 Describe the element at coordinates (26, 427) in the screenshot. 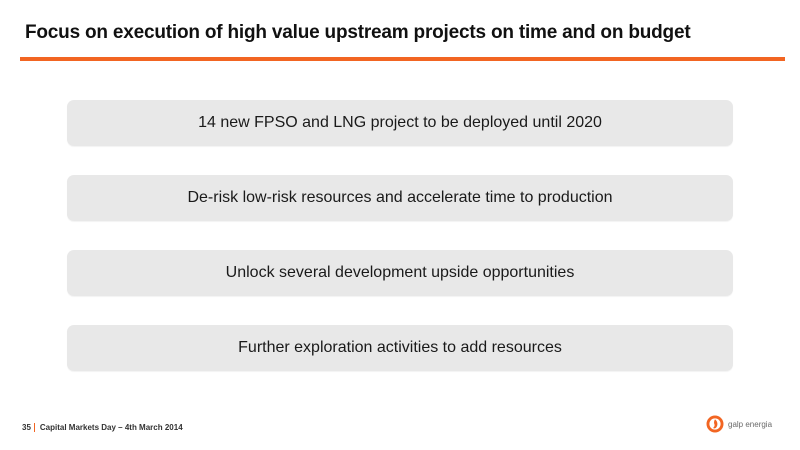

I see `page-number: 35` at that location.